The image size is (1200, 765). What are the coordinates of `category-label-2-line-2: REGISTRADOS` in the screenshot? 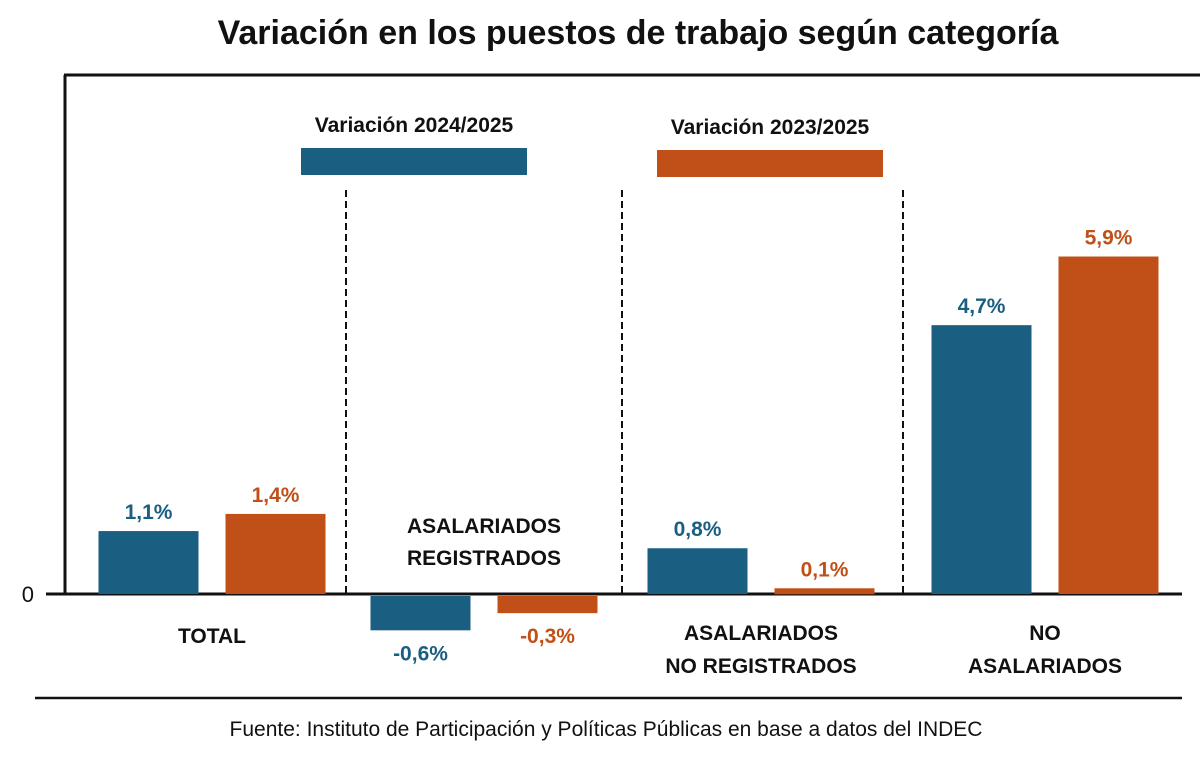 It's located at (484, 558).